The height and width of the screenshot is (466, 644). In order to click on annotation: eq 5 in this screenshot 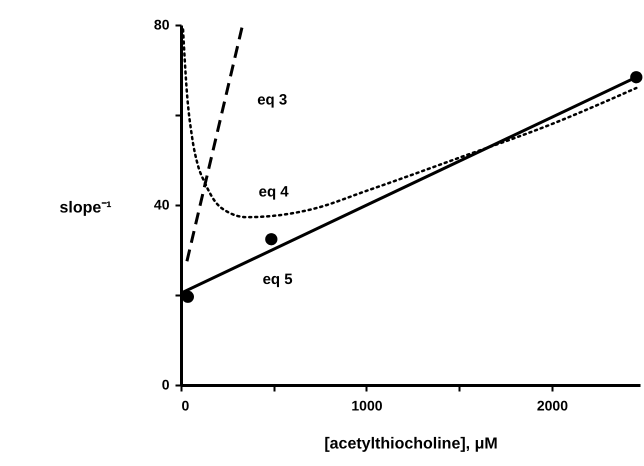, I will do `click(277, 279)`.